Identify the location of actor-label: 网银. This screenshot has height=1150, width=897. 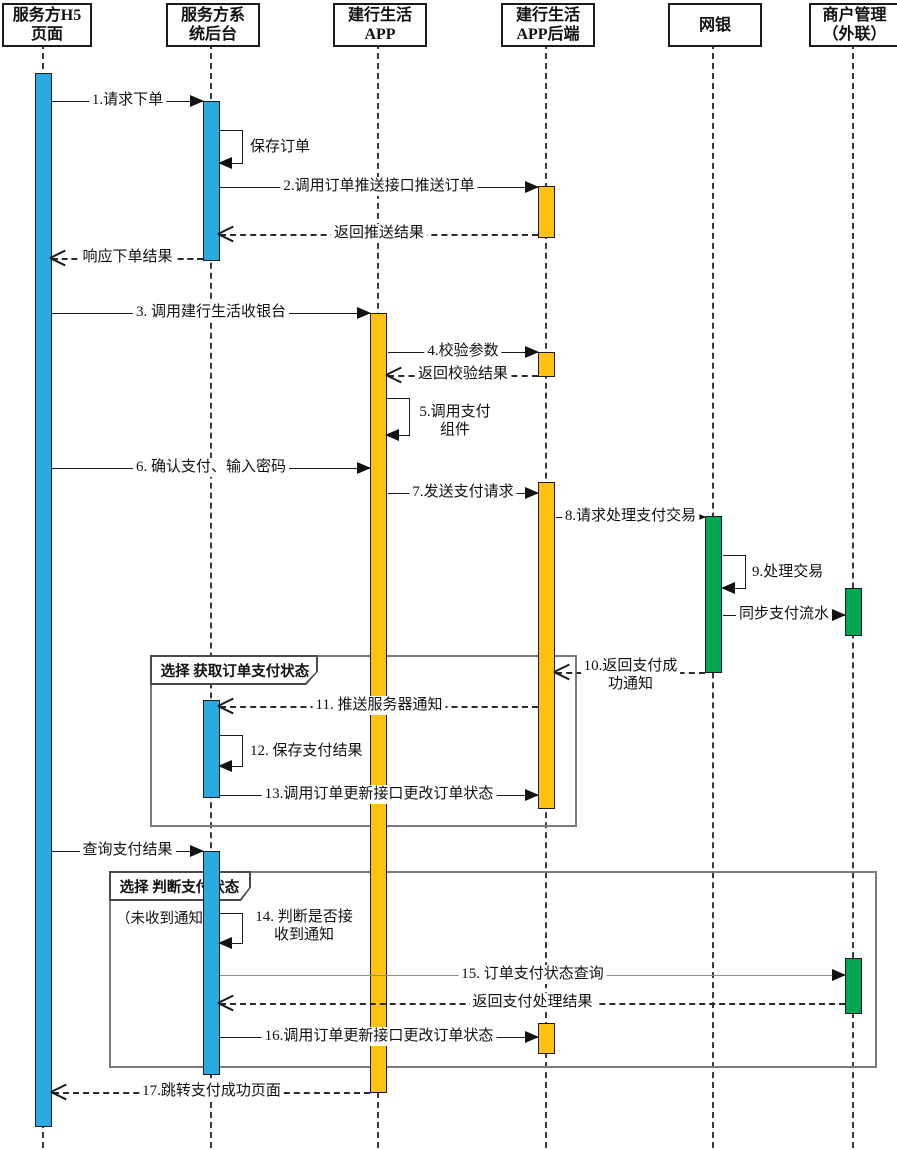
(714, 25).